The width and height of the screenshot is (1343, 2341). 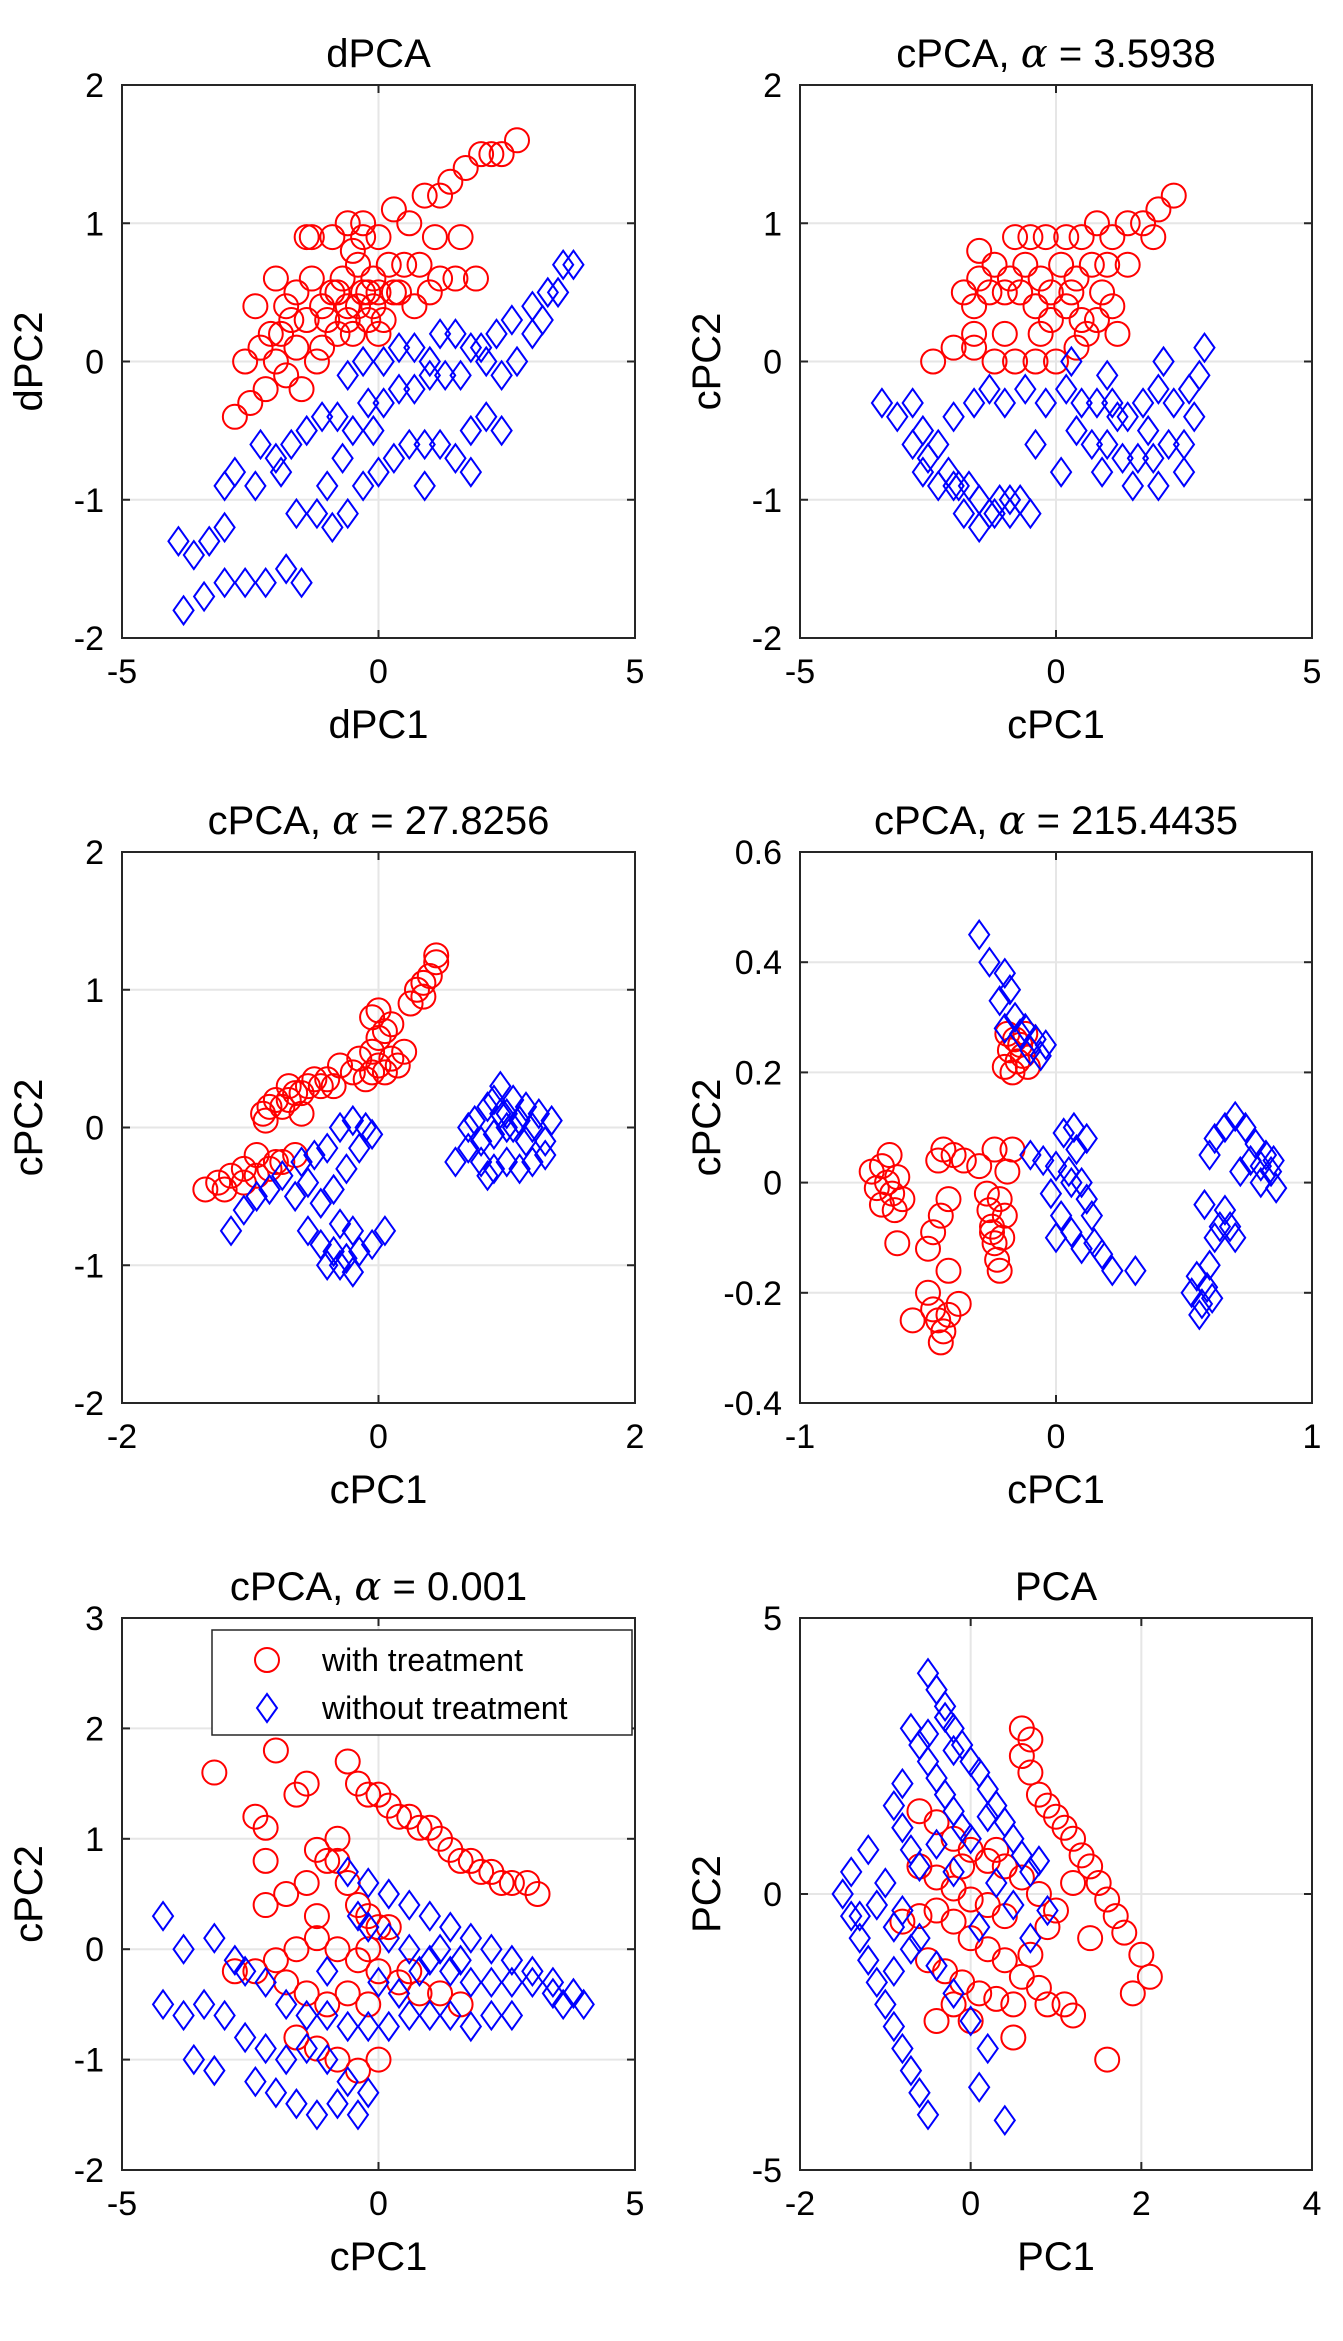 What do you see at coordinates (94, 1619) in the screenshot?
I see `y-tick-label: 3` at bounding box center [94, 1619].